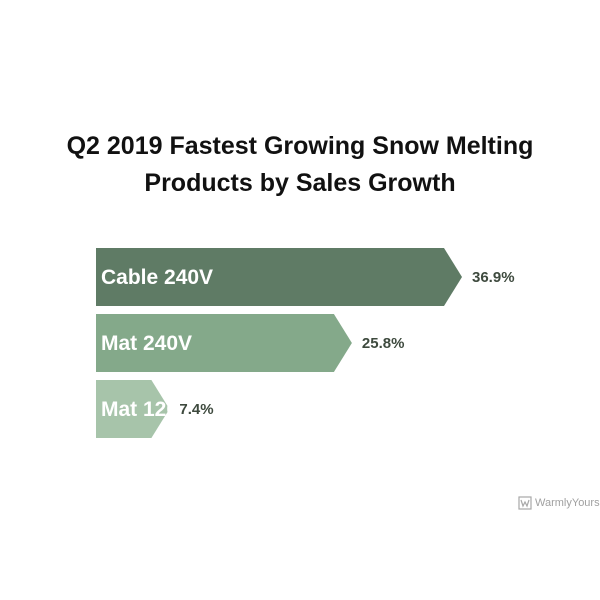 The height and width of the screenshot is (600, 600). What do you see at coordinates (196, 409) in the screenshot?
I see `bar-value-label: 7.4%` at bounding box center [196, 409].